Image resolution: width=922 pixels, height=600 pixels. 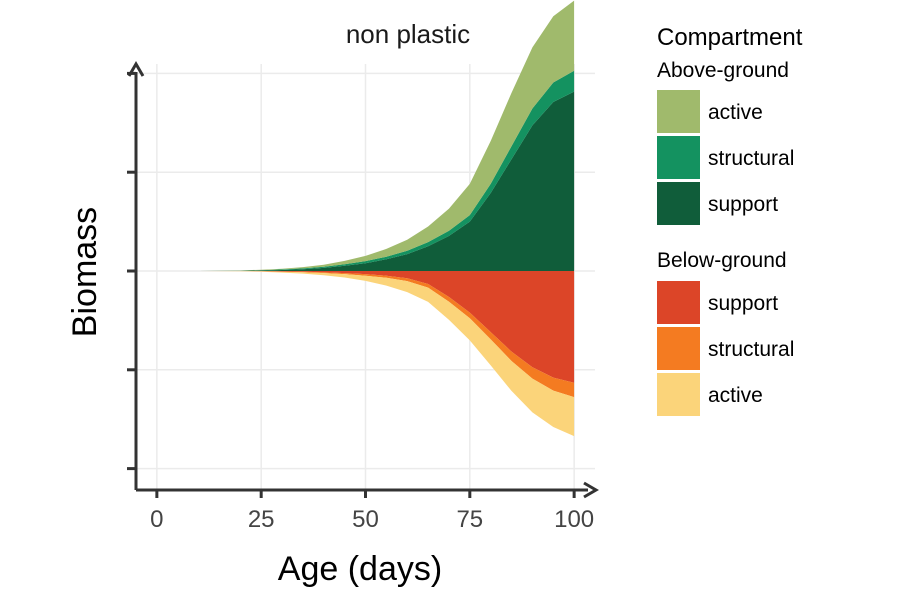 I want to click on legend-below-ground-active-label: active, so click(x=735, y=395).